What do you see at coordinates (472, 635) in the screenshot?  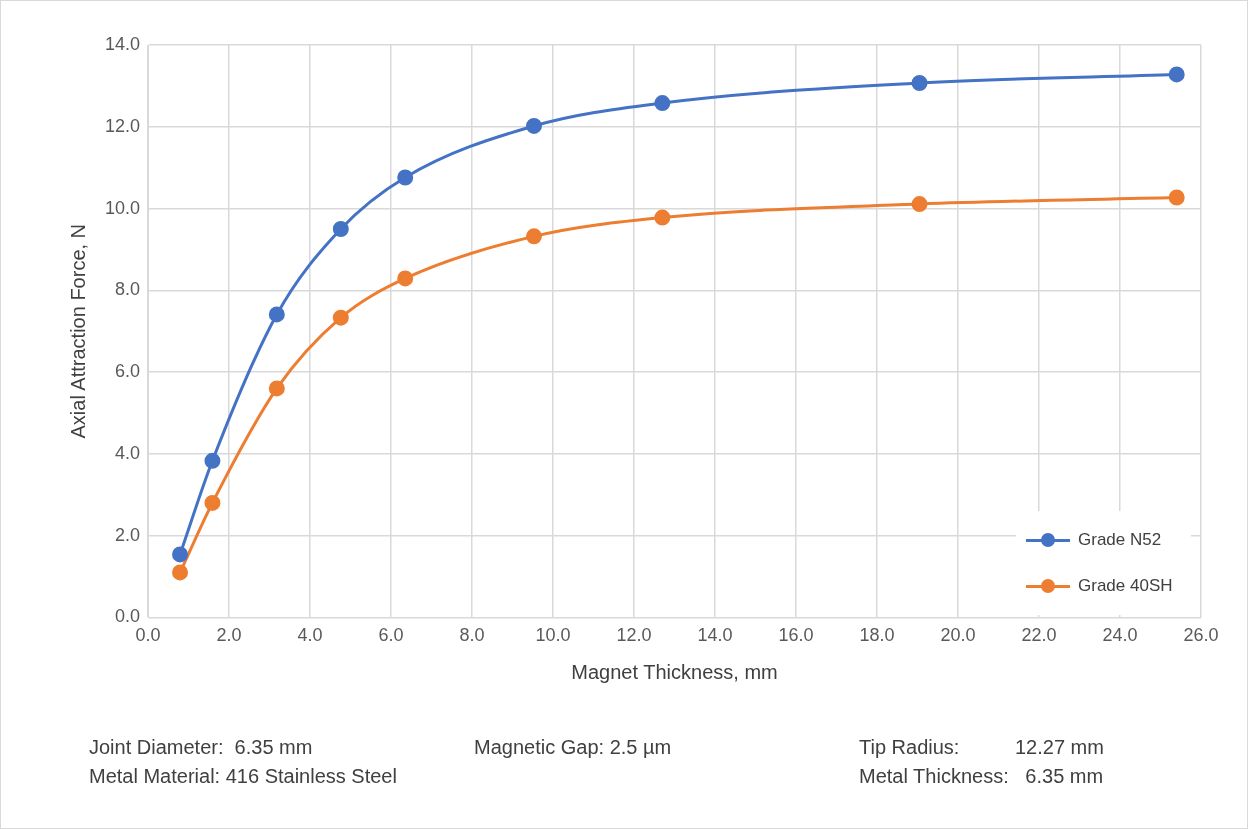 I see `x-tick-label: 8.0` at bounding box center [472, 635].